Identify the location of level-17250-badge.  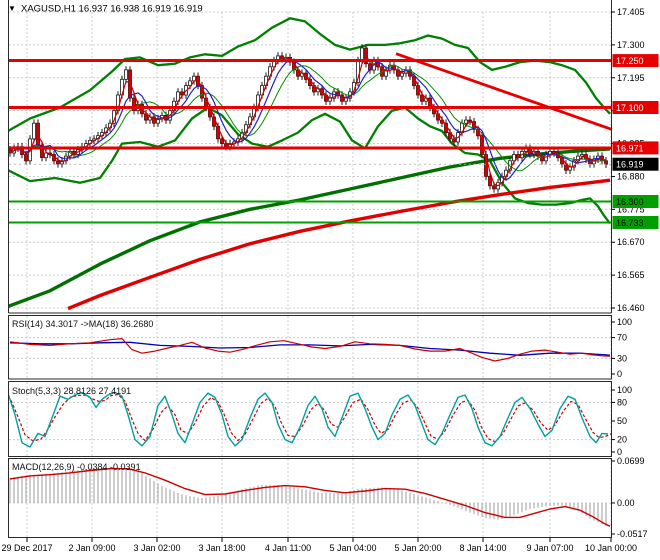
(635, 61).